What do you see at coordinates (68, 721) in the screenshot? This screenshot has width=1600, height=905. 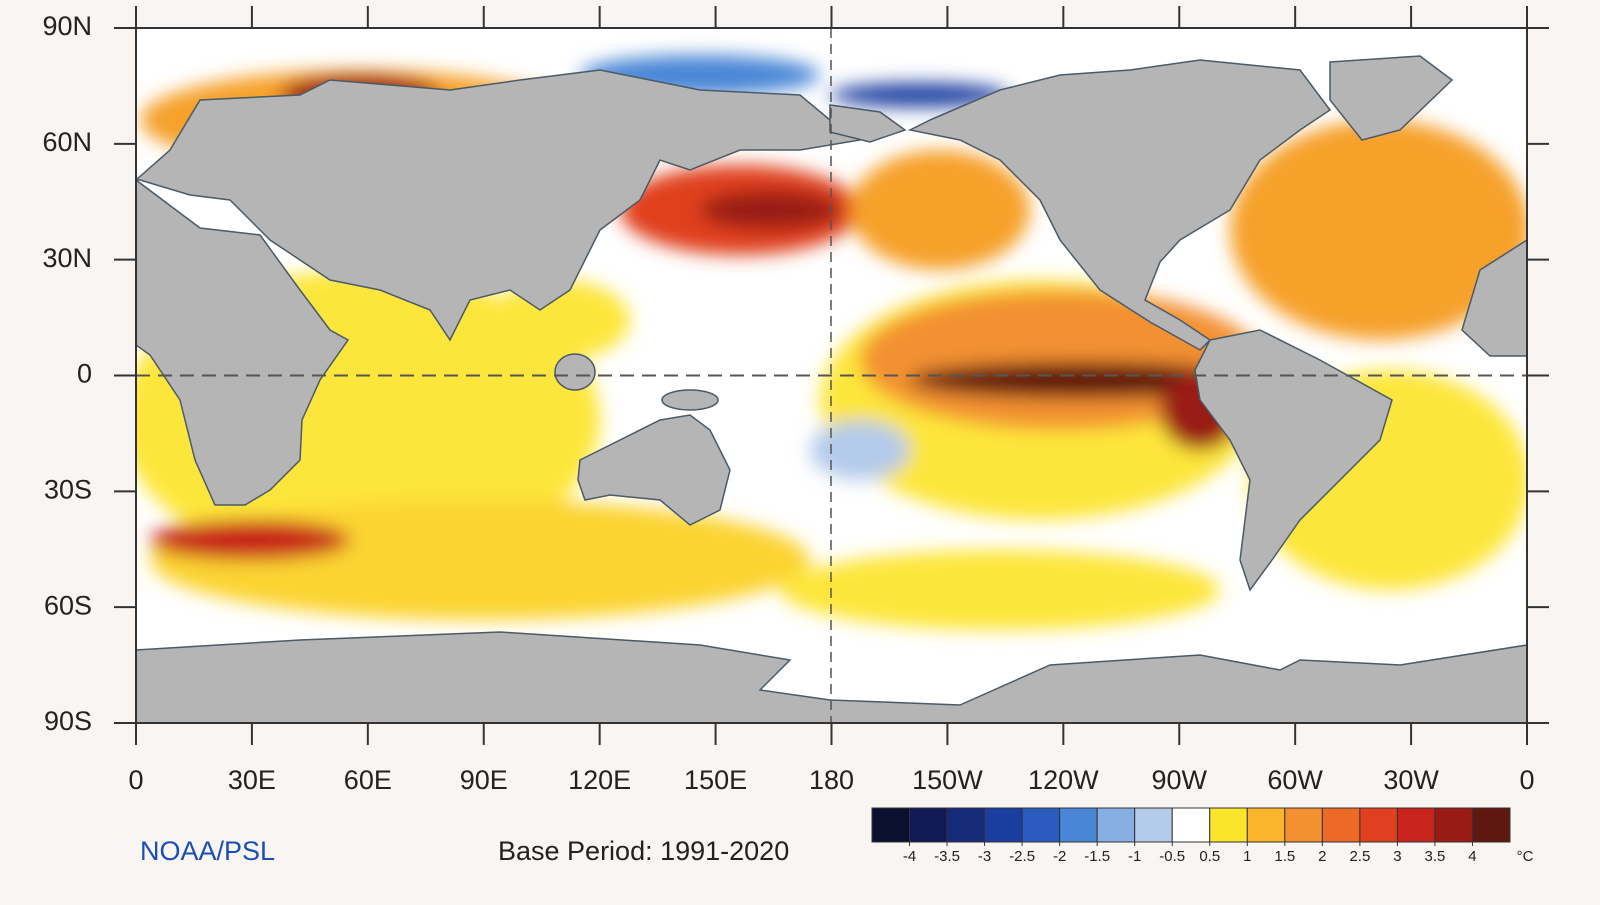 I see `lat-tick-label: 90S` at bounding box center [68, 721].